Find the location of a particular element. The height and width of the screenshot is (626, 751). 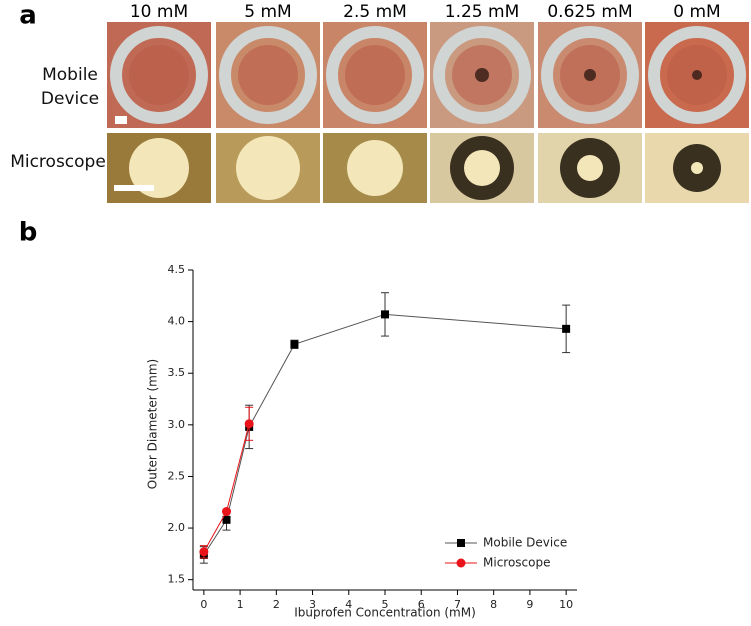

y-tick-label: 1.5 is located at coordinates (177, 579).